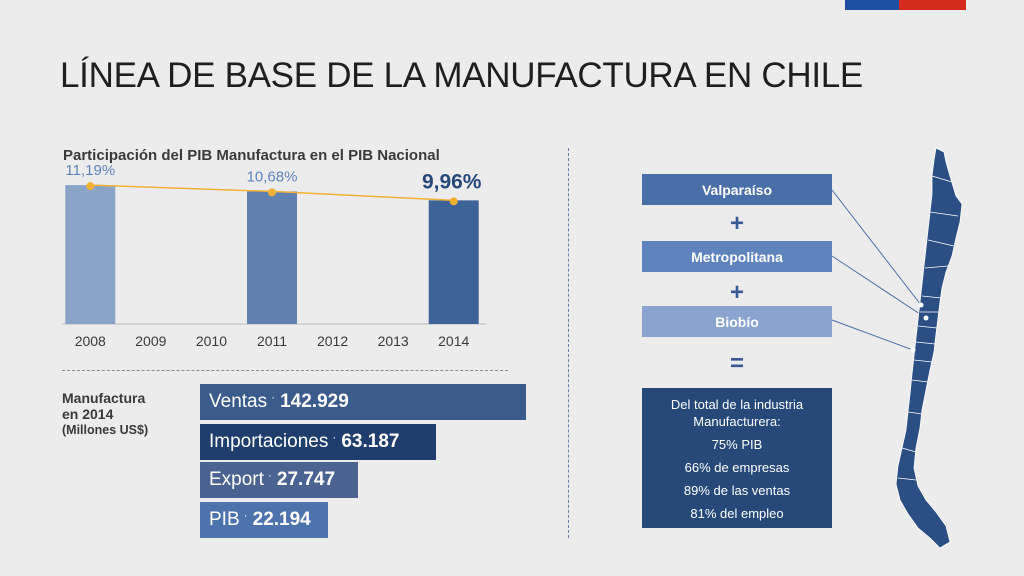 The width and height of the screenshot is (1024, 576). Describe the element at coordinates (363, 402) in the screenshot. I see `manufactura-bar-ventas: Ventas · 142.929` at that location.